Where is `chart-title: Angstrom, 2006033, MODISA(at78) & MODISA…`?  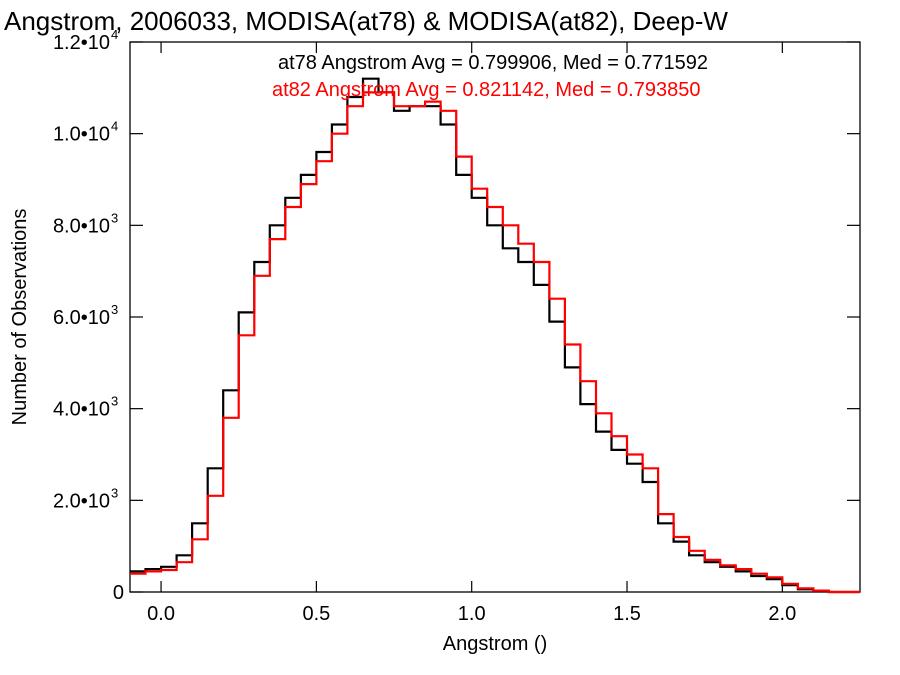 chart-title: Angstrom, 2006033, MODISA(at78) & MODISA… is located at coordinates (366, 21).